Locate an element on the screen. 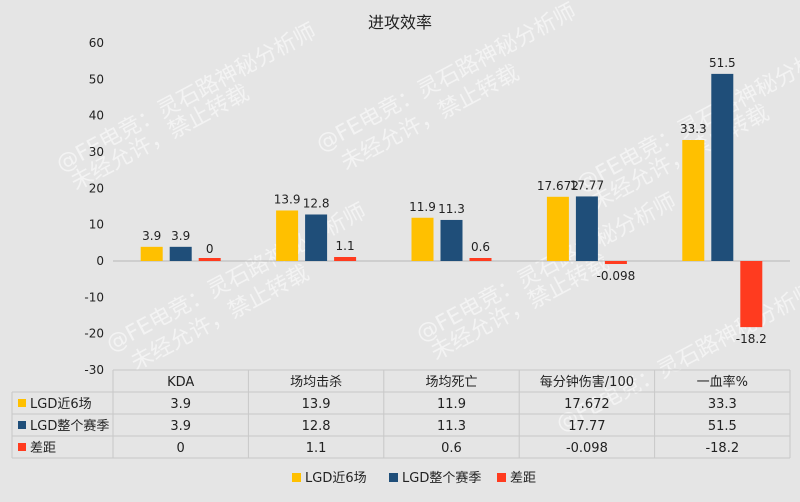 This screenshot has height=502, width=800. table-row-label: LGD整个赛季 is located at coordinates (69, 426).